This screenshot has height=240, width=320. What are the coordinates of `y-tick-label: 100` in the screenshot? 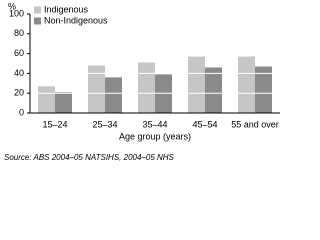 It's located at (16, 13).